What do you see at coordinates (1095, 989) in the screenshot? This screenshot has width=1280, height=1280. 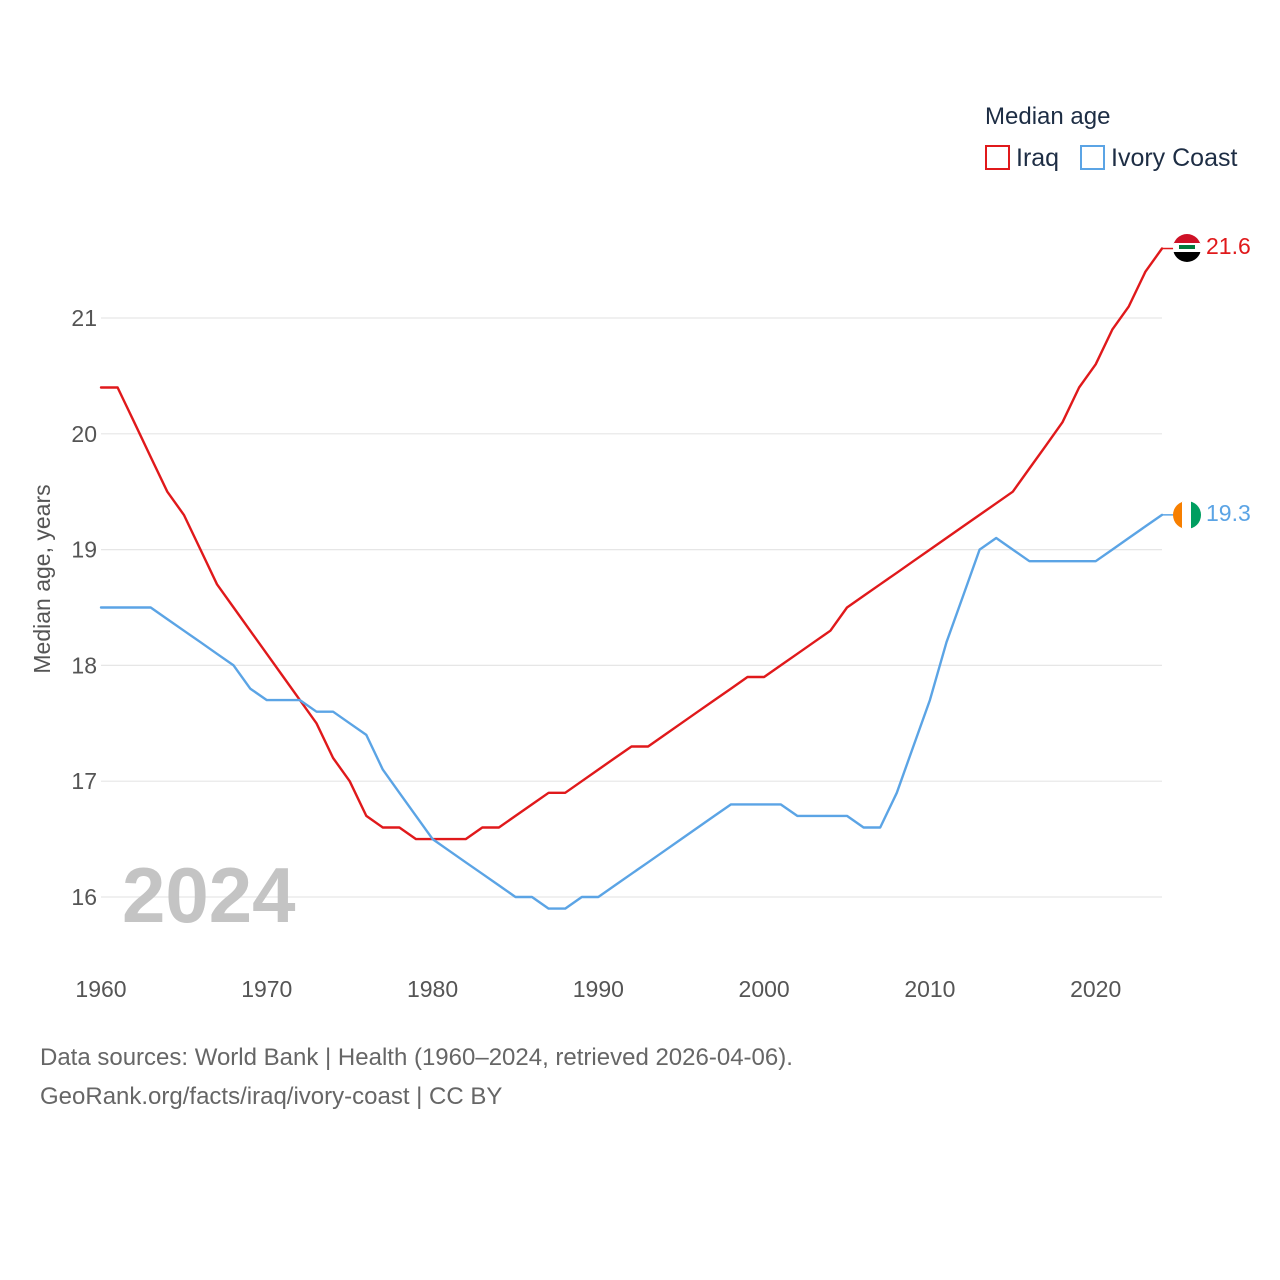 I see `x-tick-label: 2020` at bounding box center [1095, 989].